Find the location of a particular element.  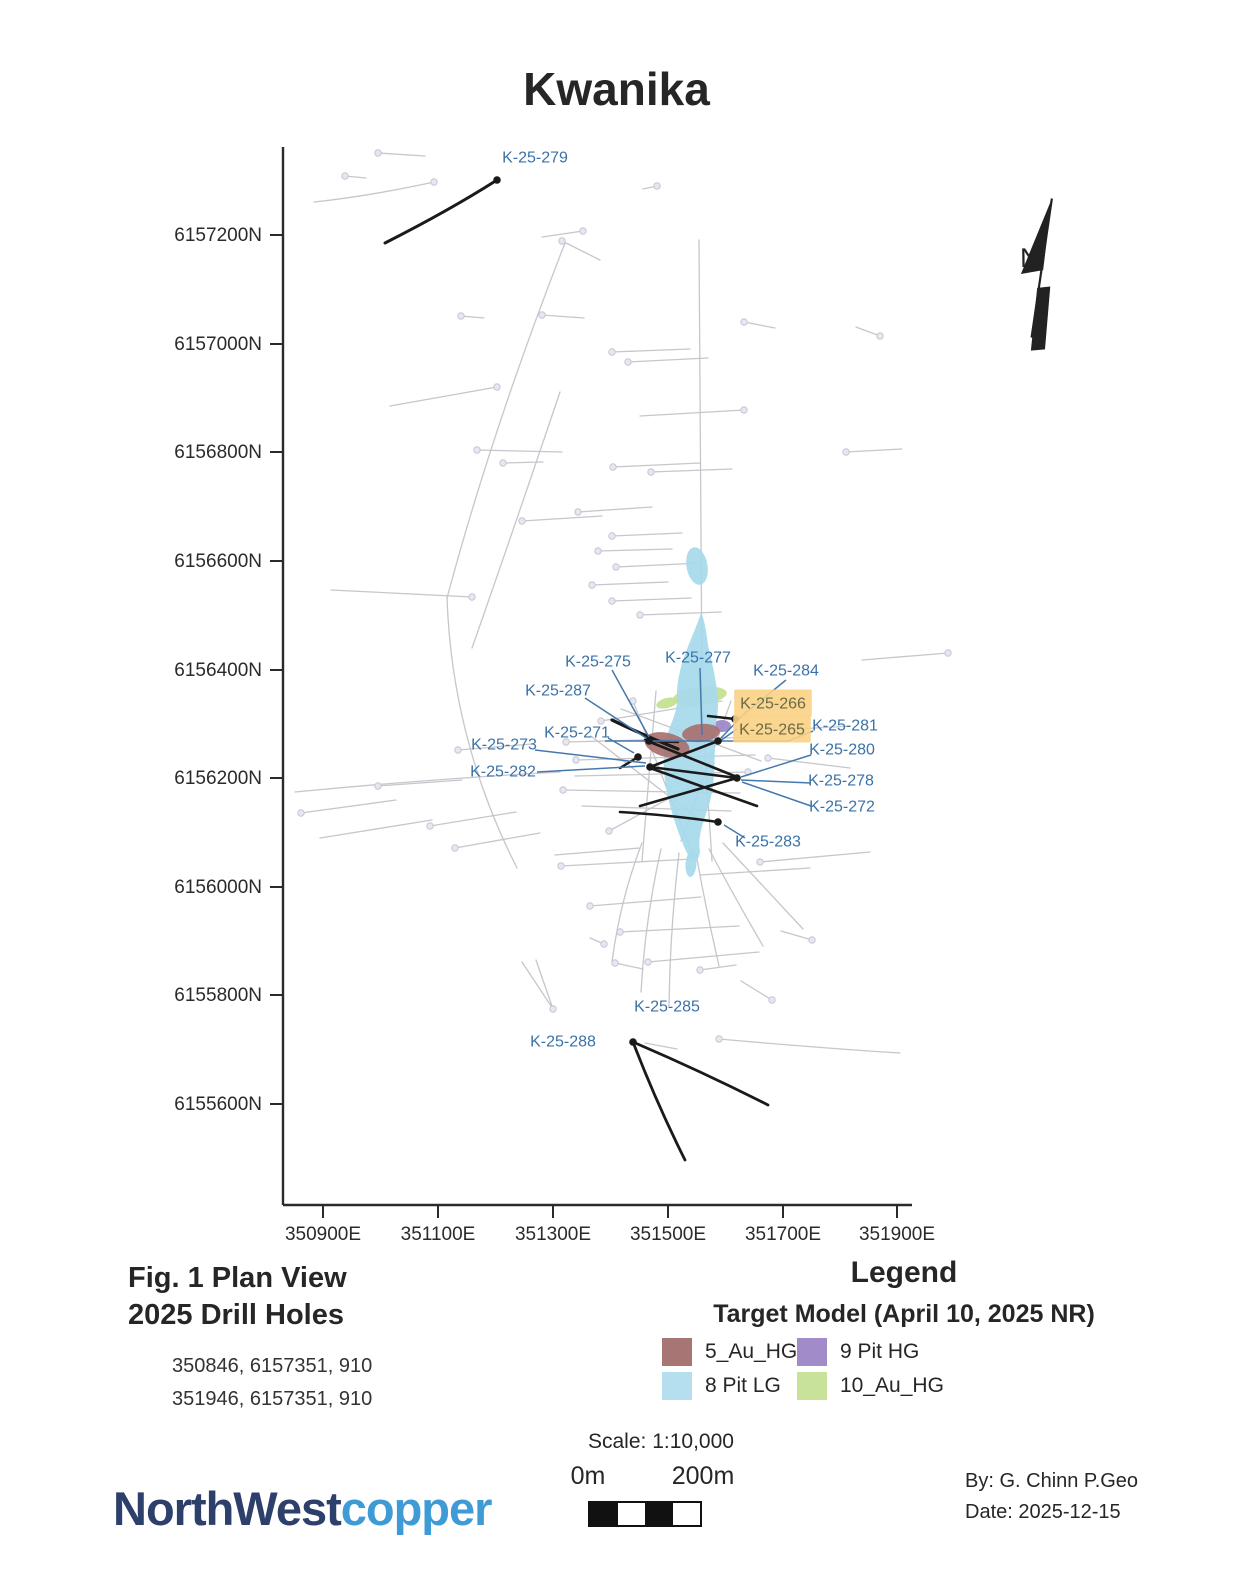

y-tick-label: 6156000N is located at coordinates (218, 887).